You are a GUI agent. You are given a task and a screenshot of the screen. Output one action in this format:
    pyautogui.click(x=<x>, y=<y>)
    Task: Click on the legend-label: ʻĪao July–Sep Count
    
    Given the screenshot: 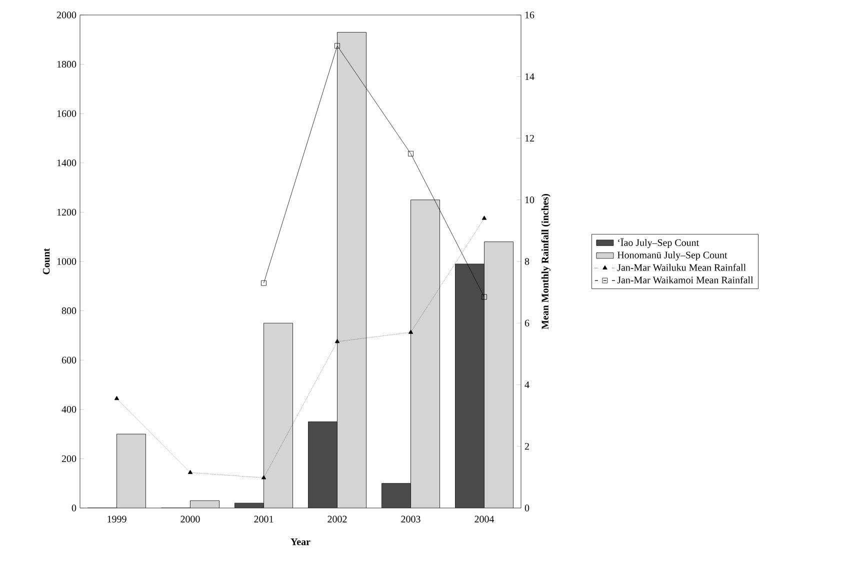 What is the action you would take?
    pyautogui.click(x=658, y=243)
    